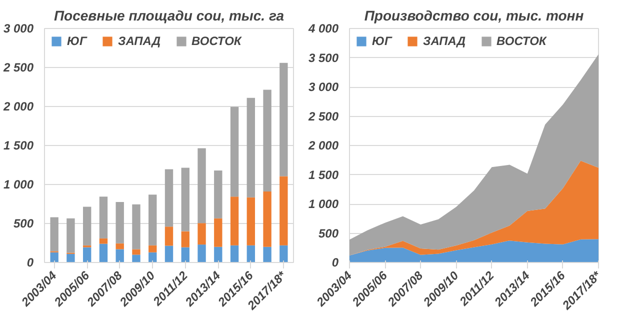  Describe the element at coordinates (323, 29) in the screenshot. I see `y-tick-label: 4 000` at that location.